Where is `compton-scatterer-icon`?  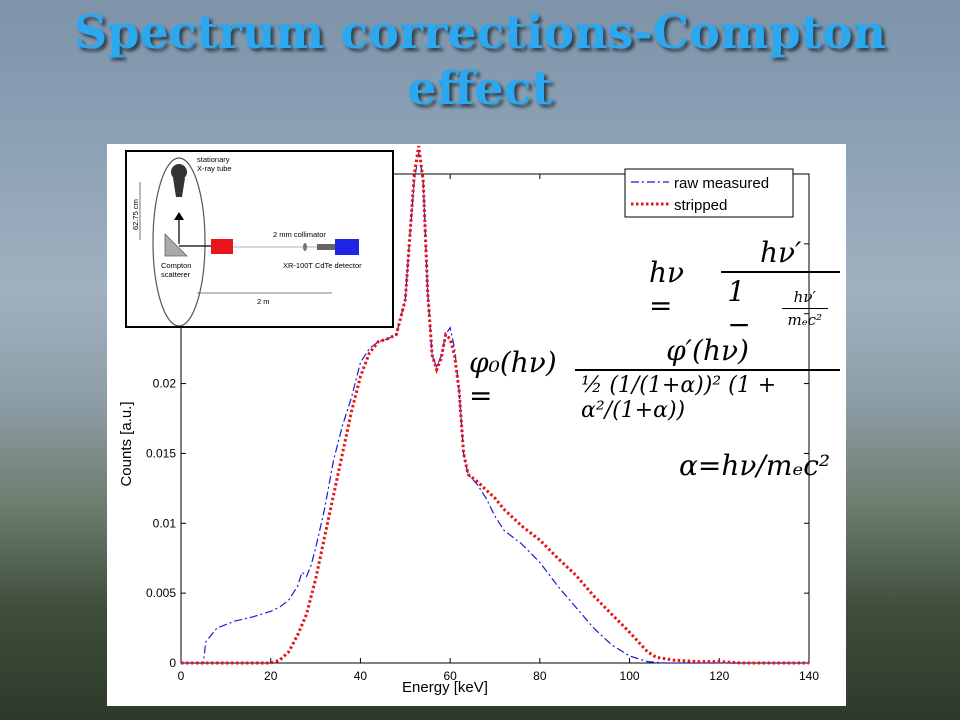
compton-scatterer-icon is located at coordinates (176, 245).